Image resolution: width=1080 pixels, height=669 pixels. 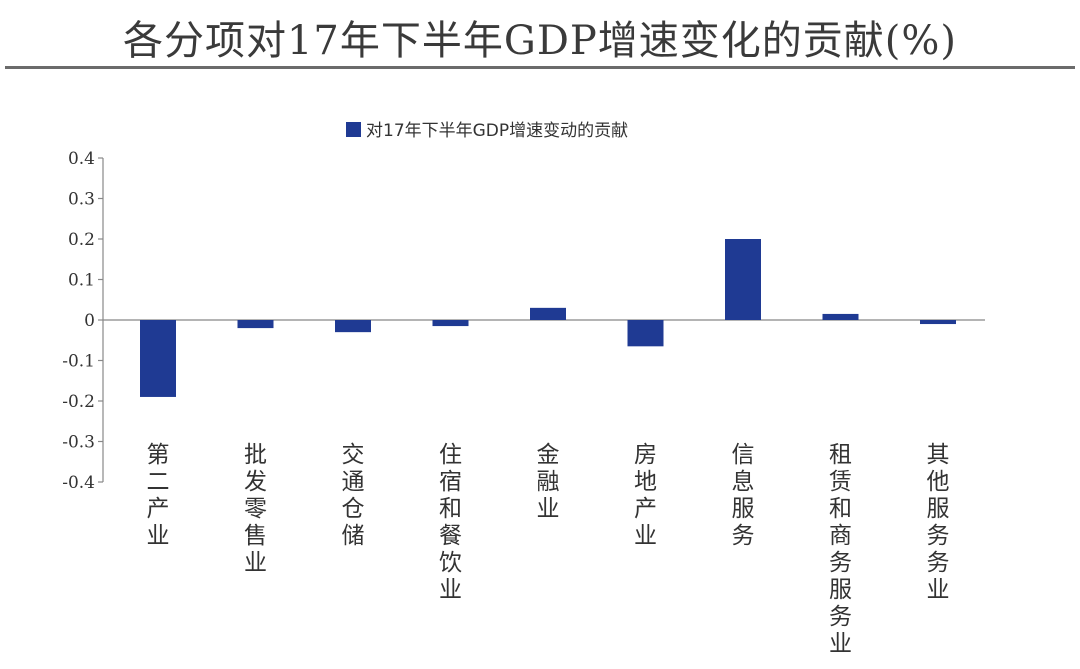 What do you see at coordinates (81, 200) in the screenshot?
I see `y-tick-label: 0.3` at bounding box center [81, 200].